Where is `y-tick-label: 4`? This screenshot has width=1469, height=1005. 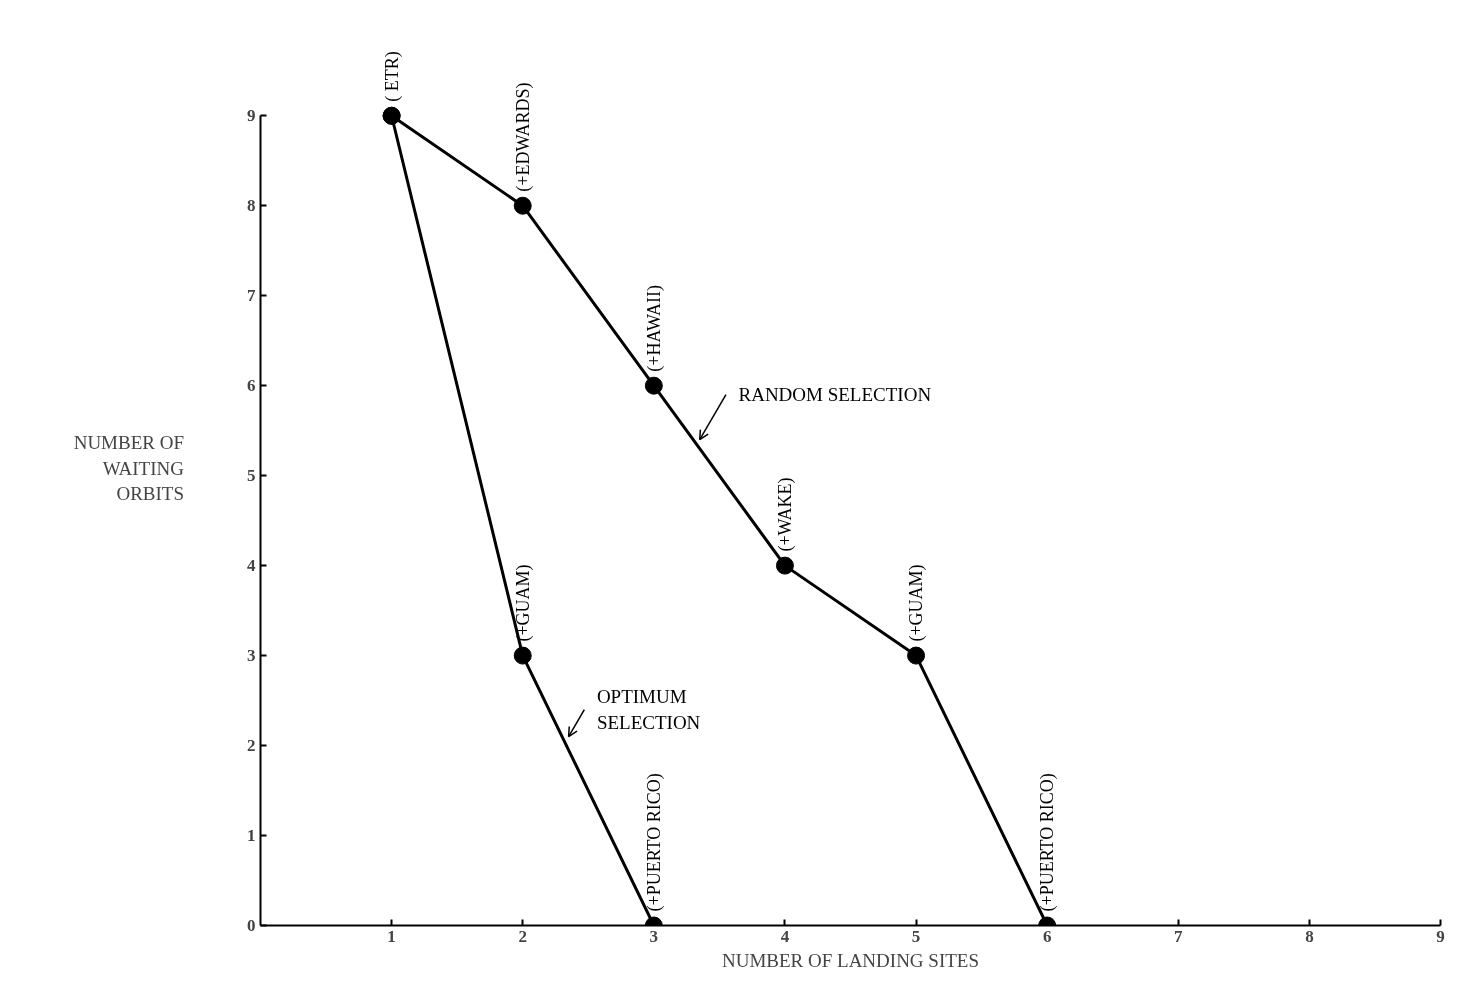
y-tick-label: 4 is located at coordinates (251, 566).